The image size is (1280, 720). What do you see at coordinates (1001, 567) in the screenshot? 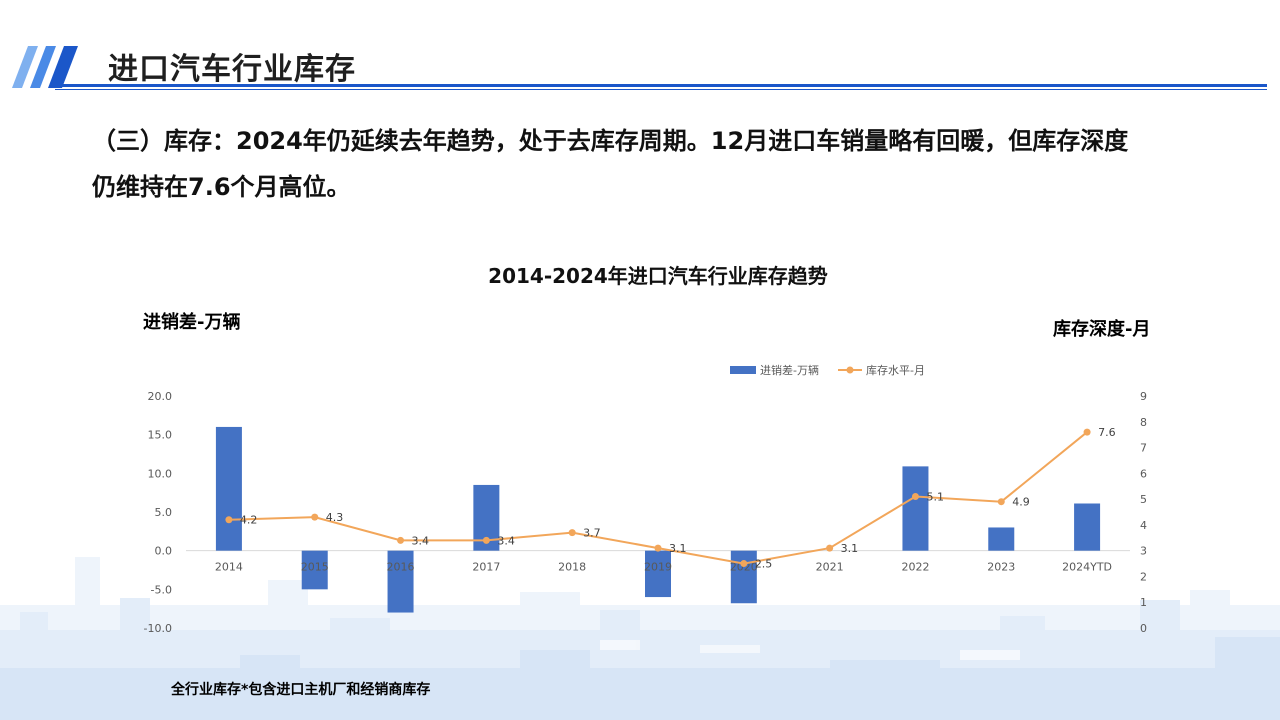
I see `x-axis-tick-label: 2023` at bounding box center [1001, 567].